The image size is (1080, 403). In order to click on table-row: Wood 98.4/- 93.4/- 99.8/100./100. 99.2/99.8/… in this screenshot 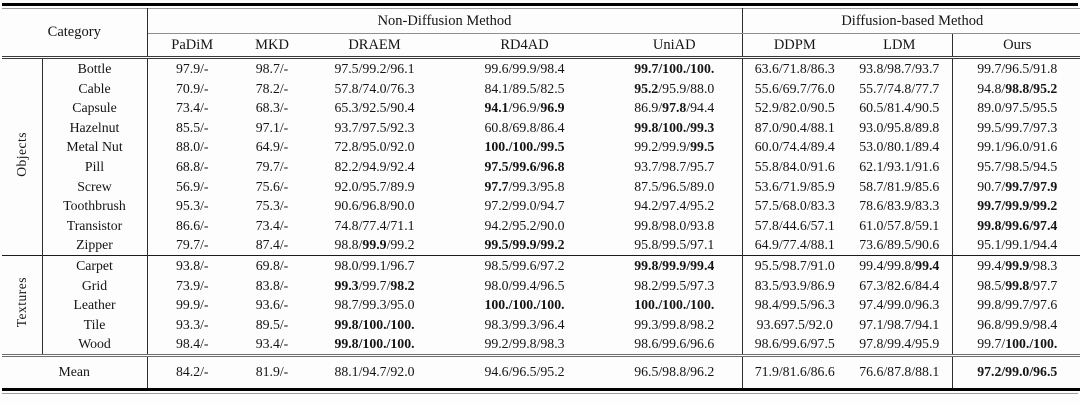, I will do `click(541, 345)`.